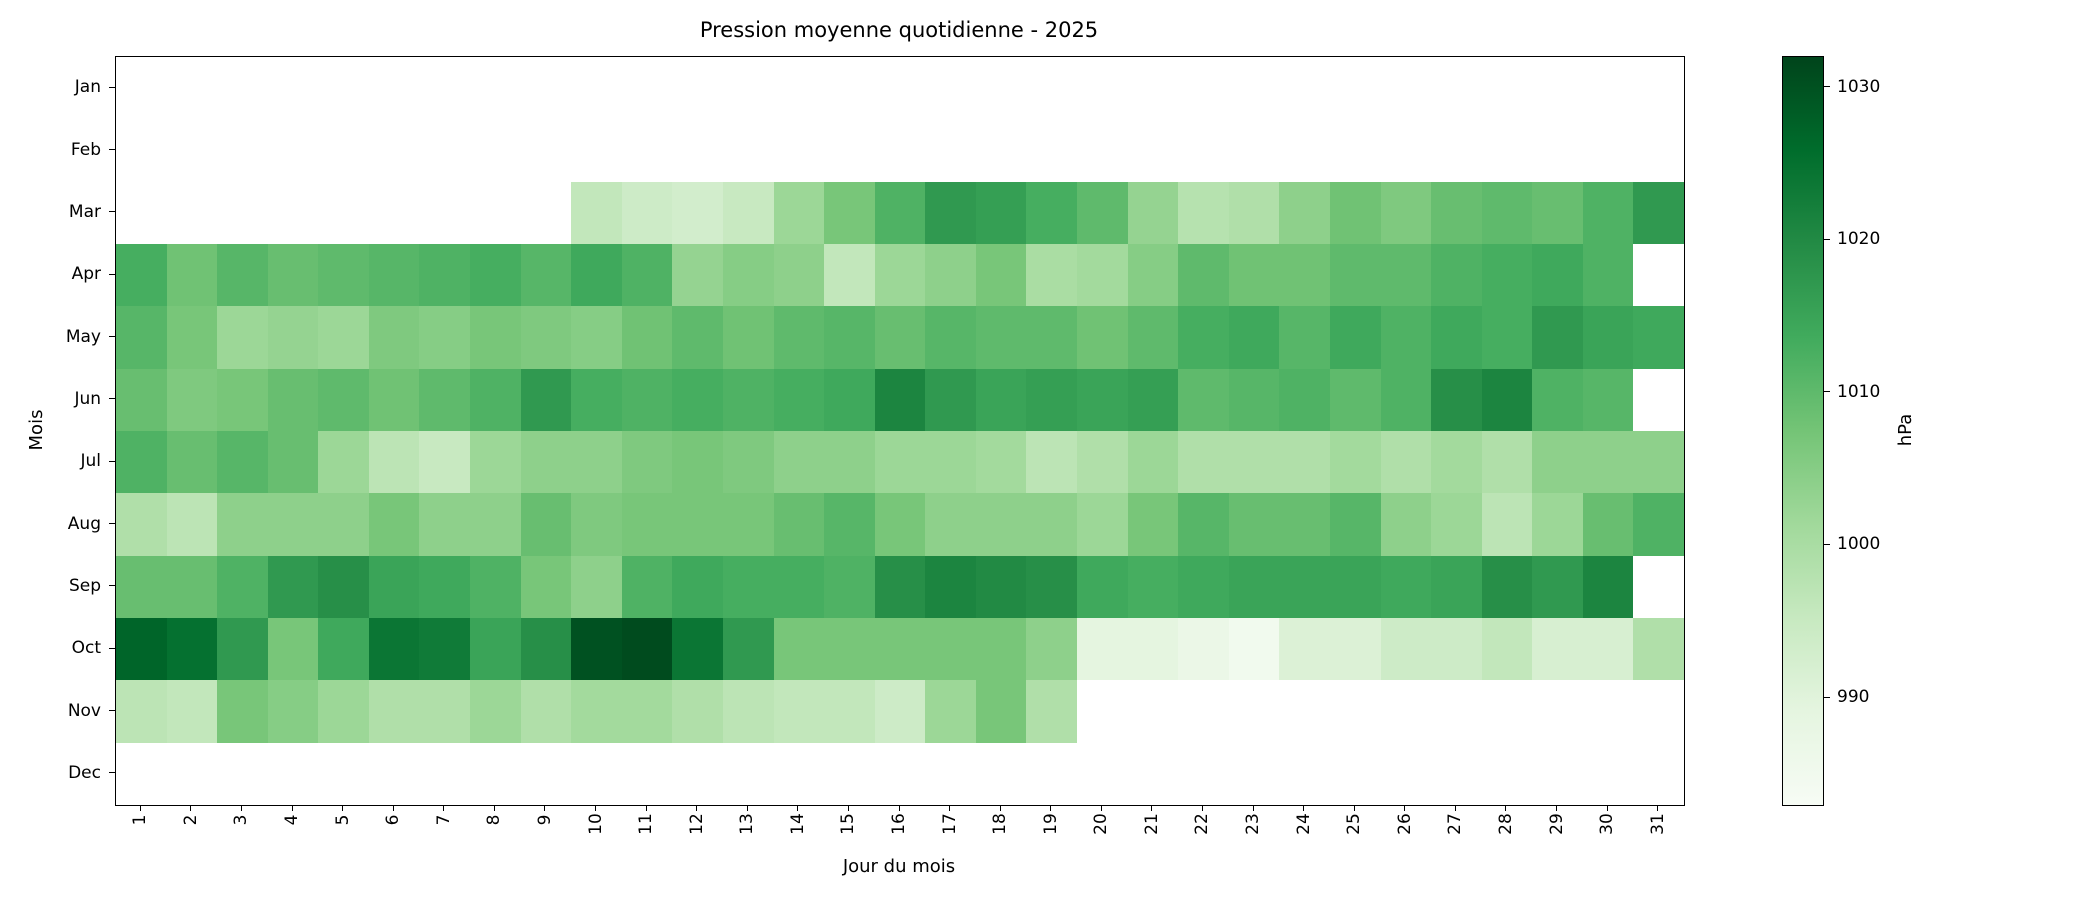  Describe the element at coordinates (292, 819) in the screenshot. I see `x-tick-label: 4` at that location.